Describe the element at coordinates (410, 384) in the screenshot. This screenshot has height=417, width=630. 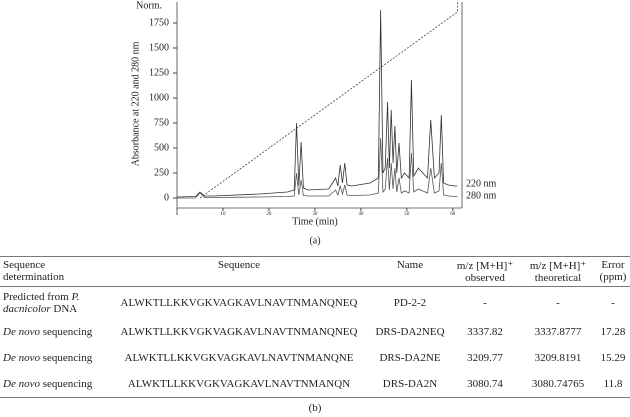
I see `table-cell: DRS-DA2N` at that location.